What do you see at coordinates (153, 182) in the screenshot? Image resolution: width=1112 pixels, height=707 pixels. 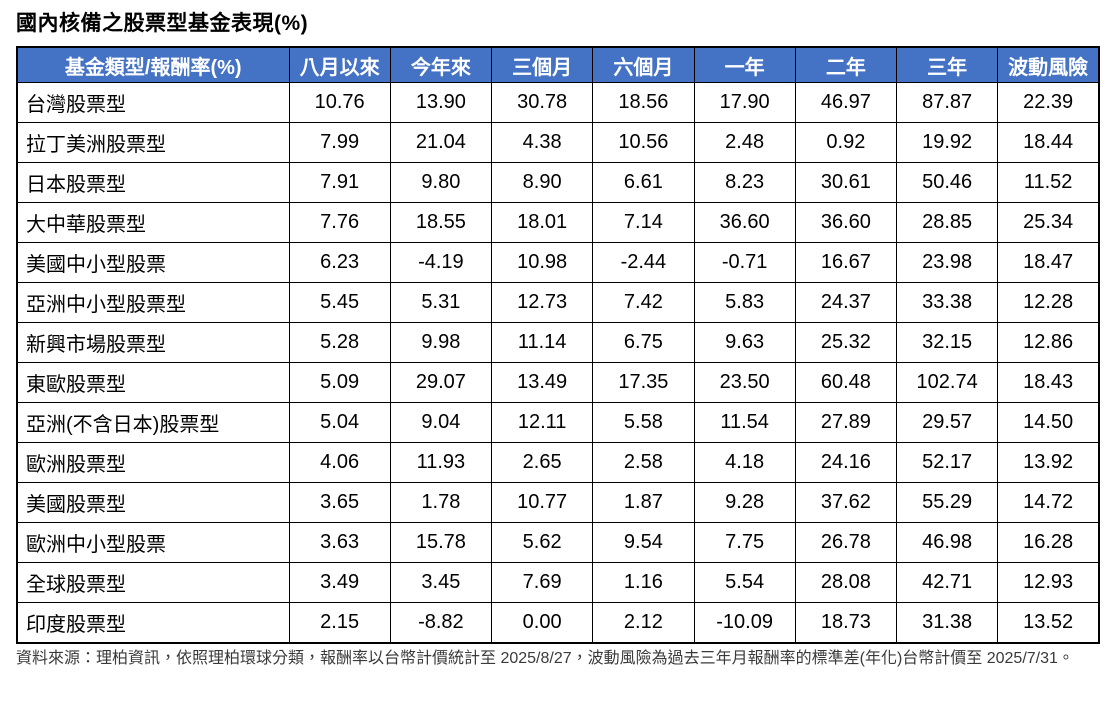 I see `fund-category-cell: 日本股票型` at bounding box center [153, 182].